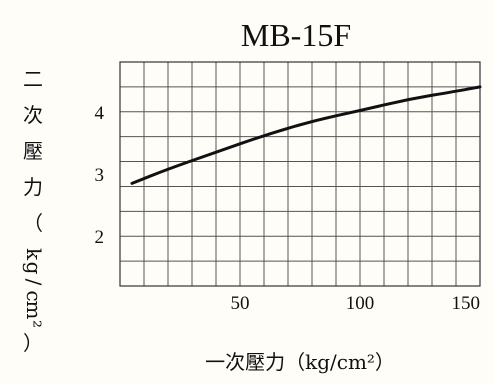 The height and width of the screenshot is (384, 493). What do you see at coordinates (34, 282) in the screenshot?
I see `y-axis-label-glyph: /` at bounding box center [34, 282].